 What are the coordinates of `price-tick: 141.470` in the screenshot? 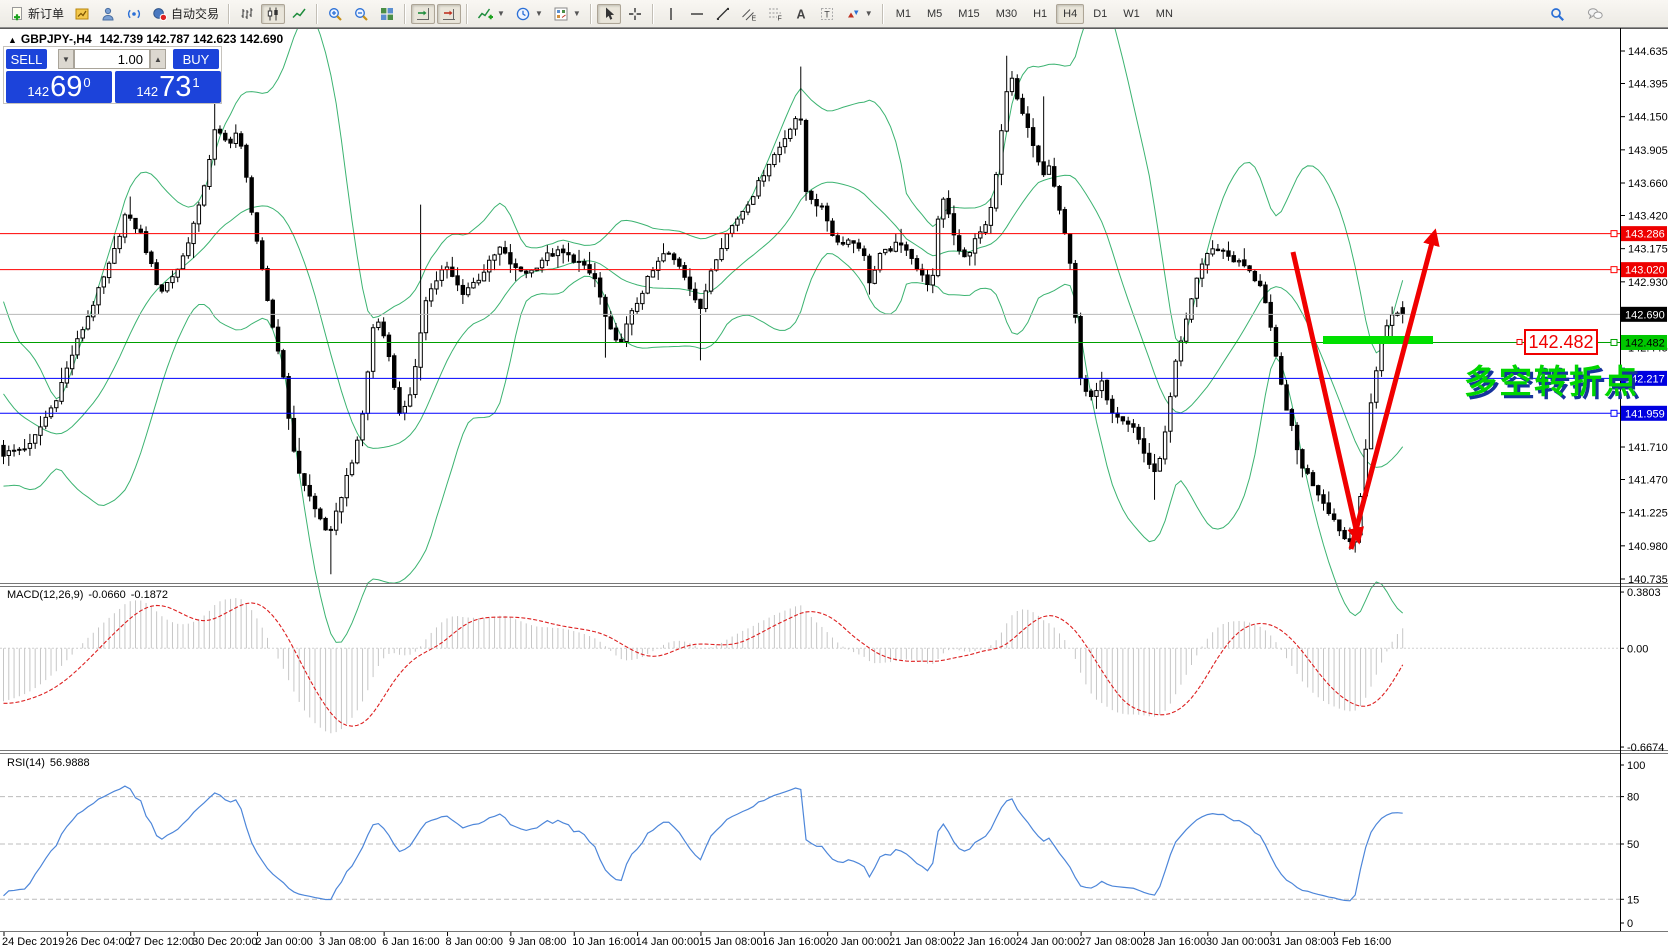 It's located at (1648, 480).